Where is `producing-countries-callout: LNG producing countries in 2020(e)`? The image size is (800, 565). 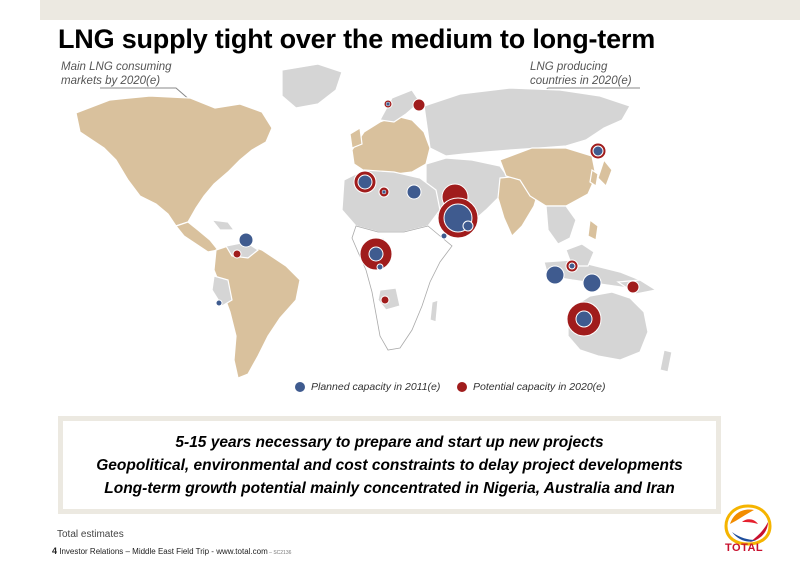
producing-countries-callout: LNG producing countries in 2020(e) is located at coordinates (581, 74).